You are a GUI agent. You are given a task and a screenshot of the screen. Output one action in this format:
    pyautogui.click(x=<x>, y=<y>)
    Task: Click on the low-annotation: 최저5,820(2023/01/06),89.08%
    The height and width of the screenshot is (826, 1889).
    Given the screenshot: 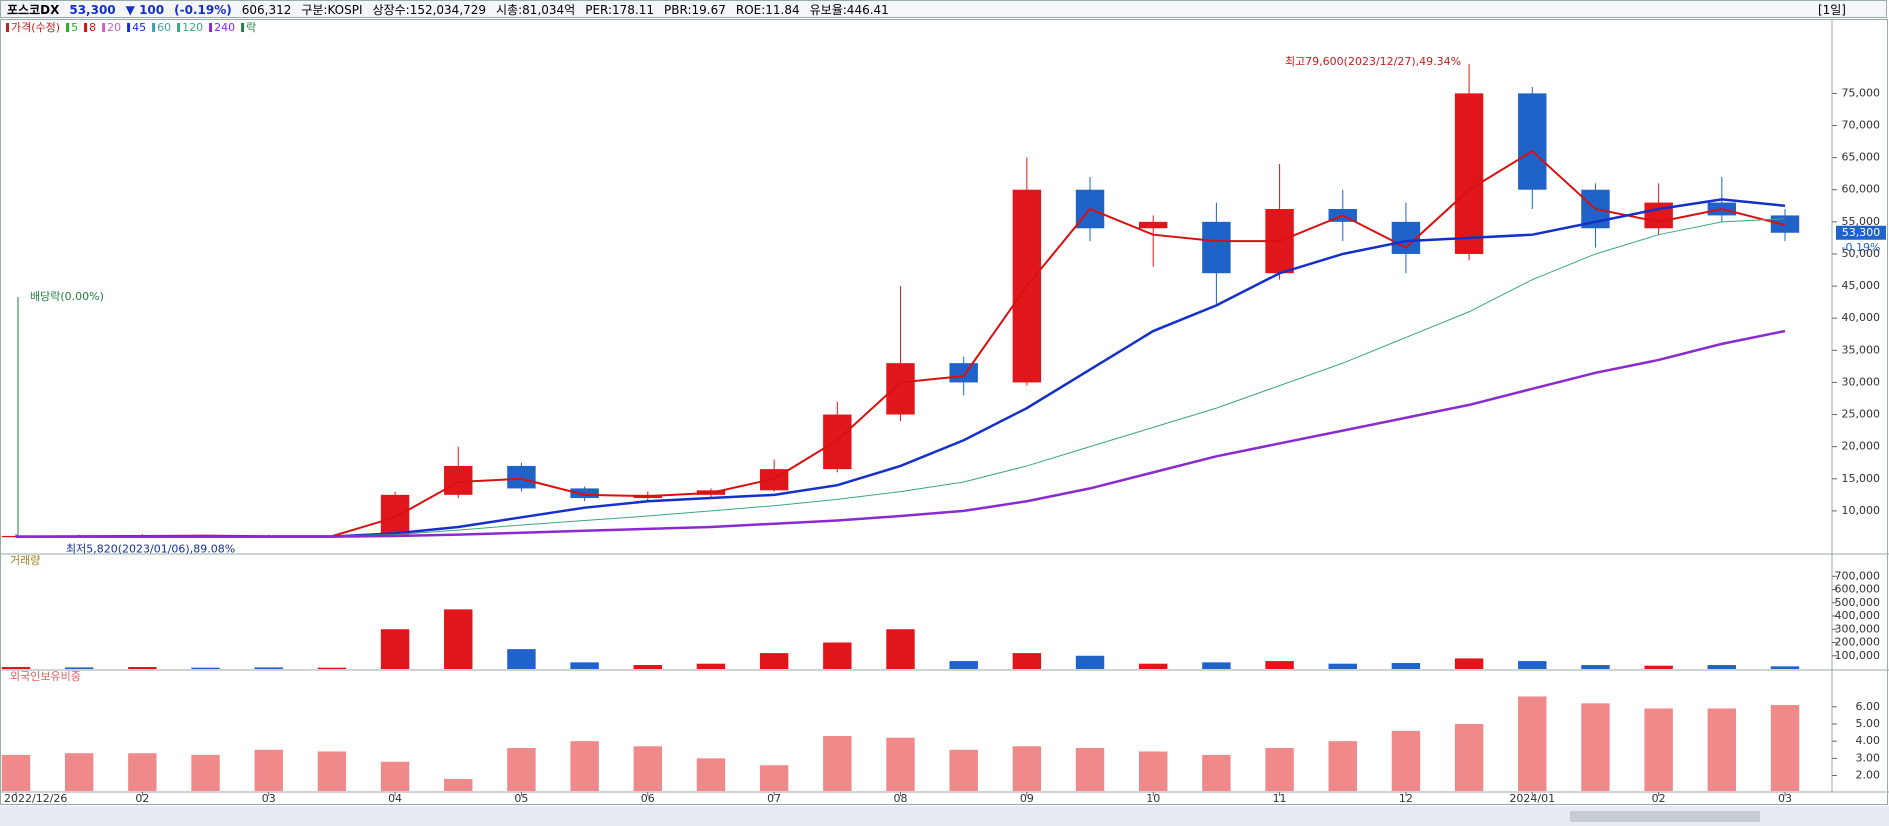 What is the action you would take?
    pyautogui.click(x=150, y=549)
    